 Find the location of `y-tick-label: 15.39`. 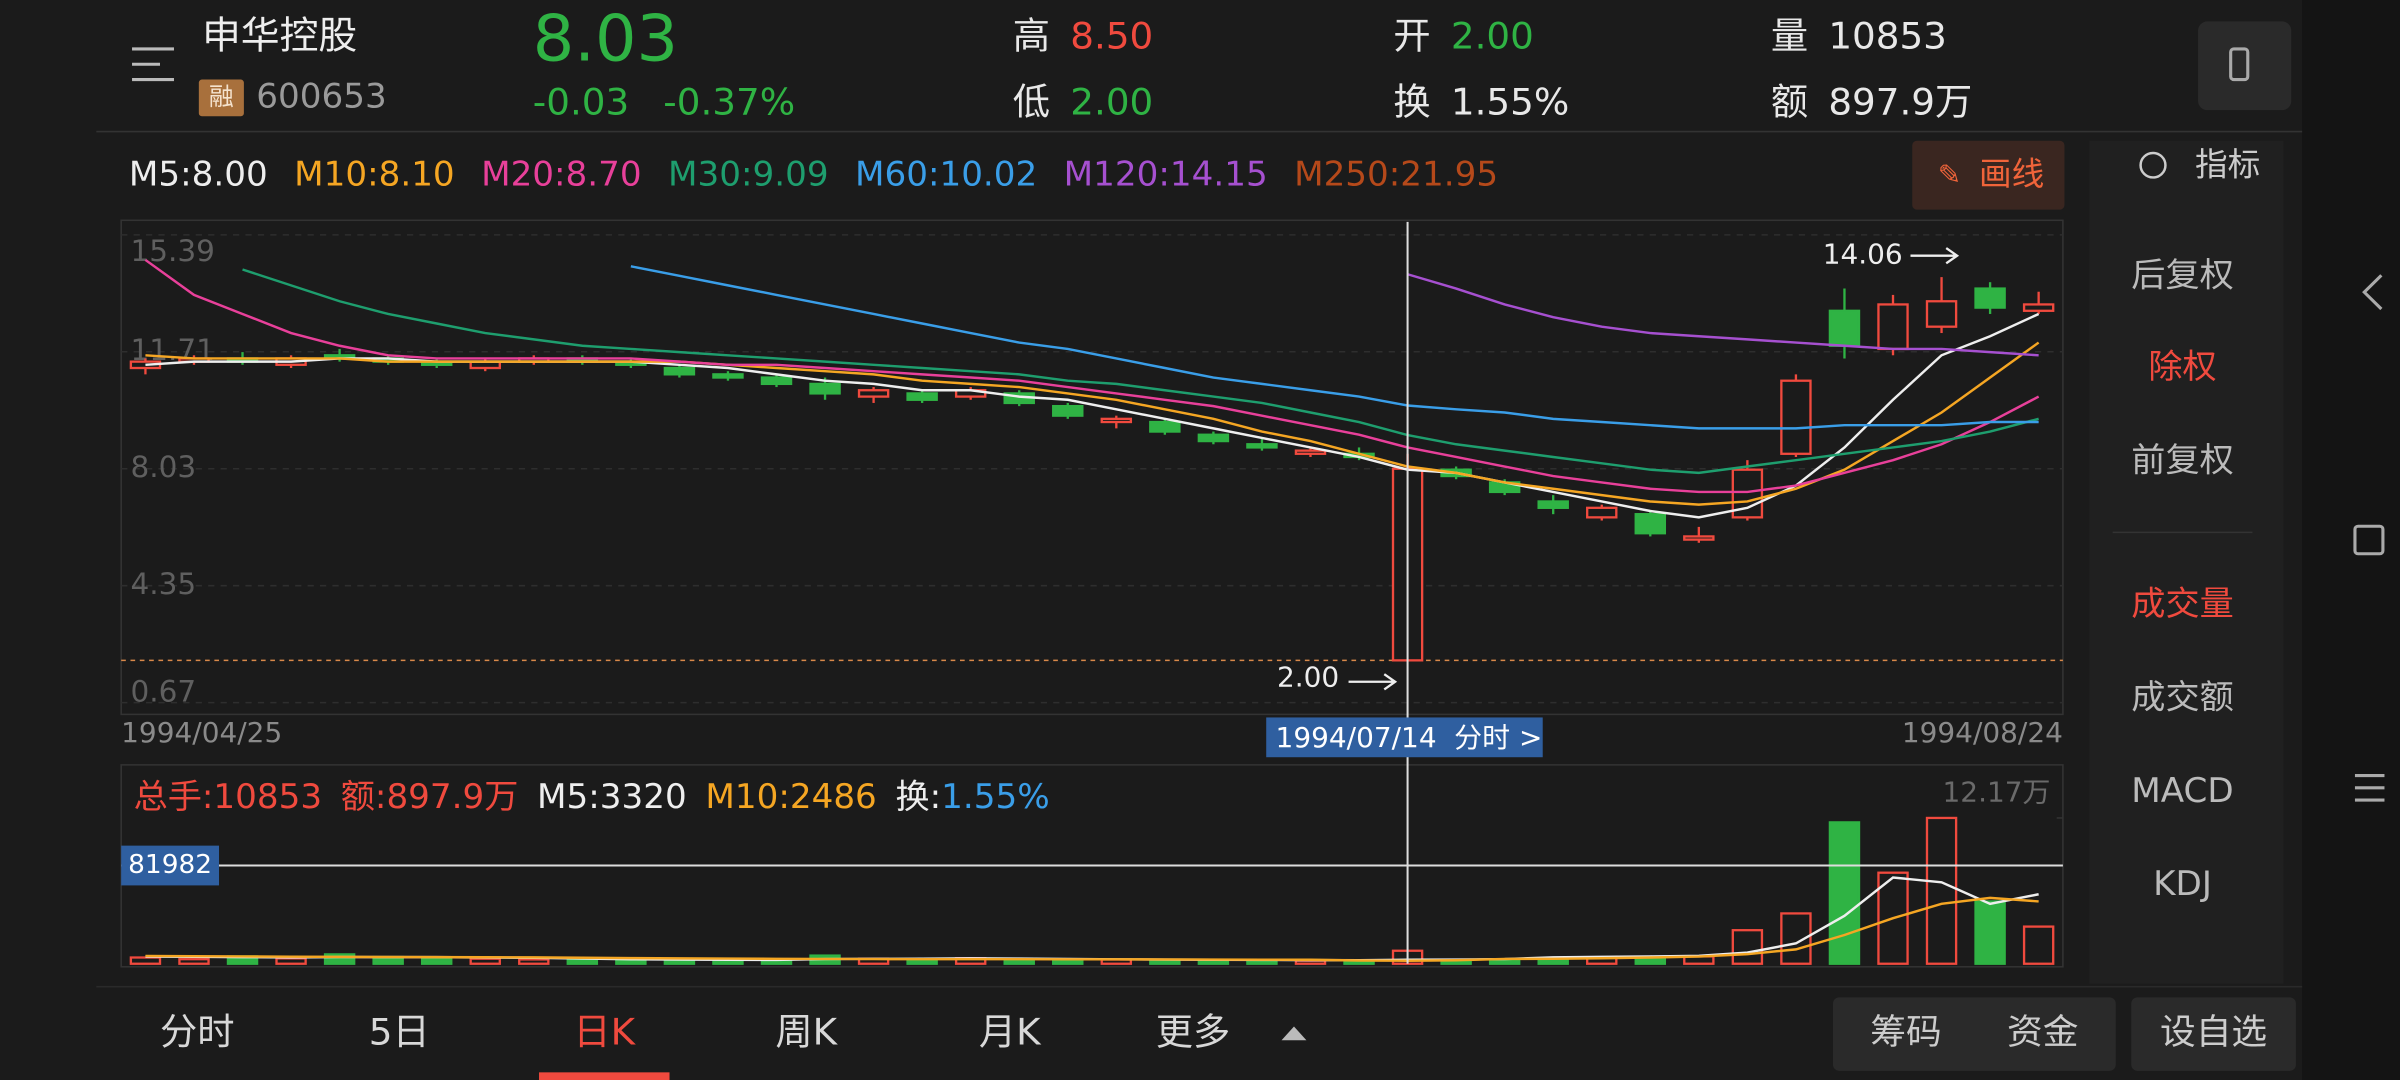

y-tick-label: 15.39 is located at coordinates (172, 251).